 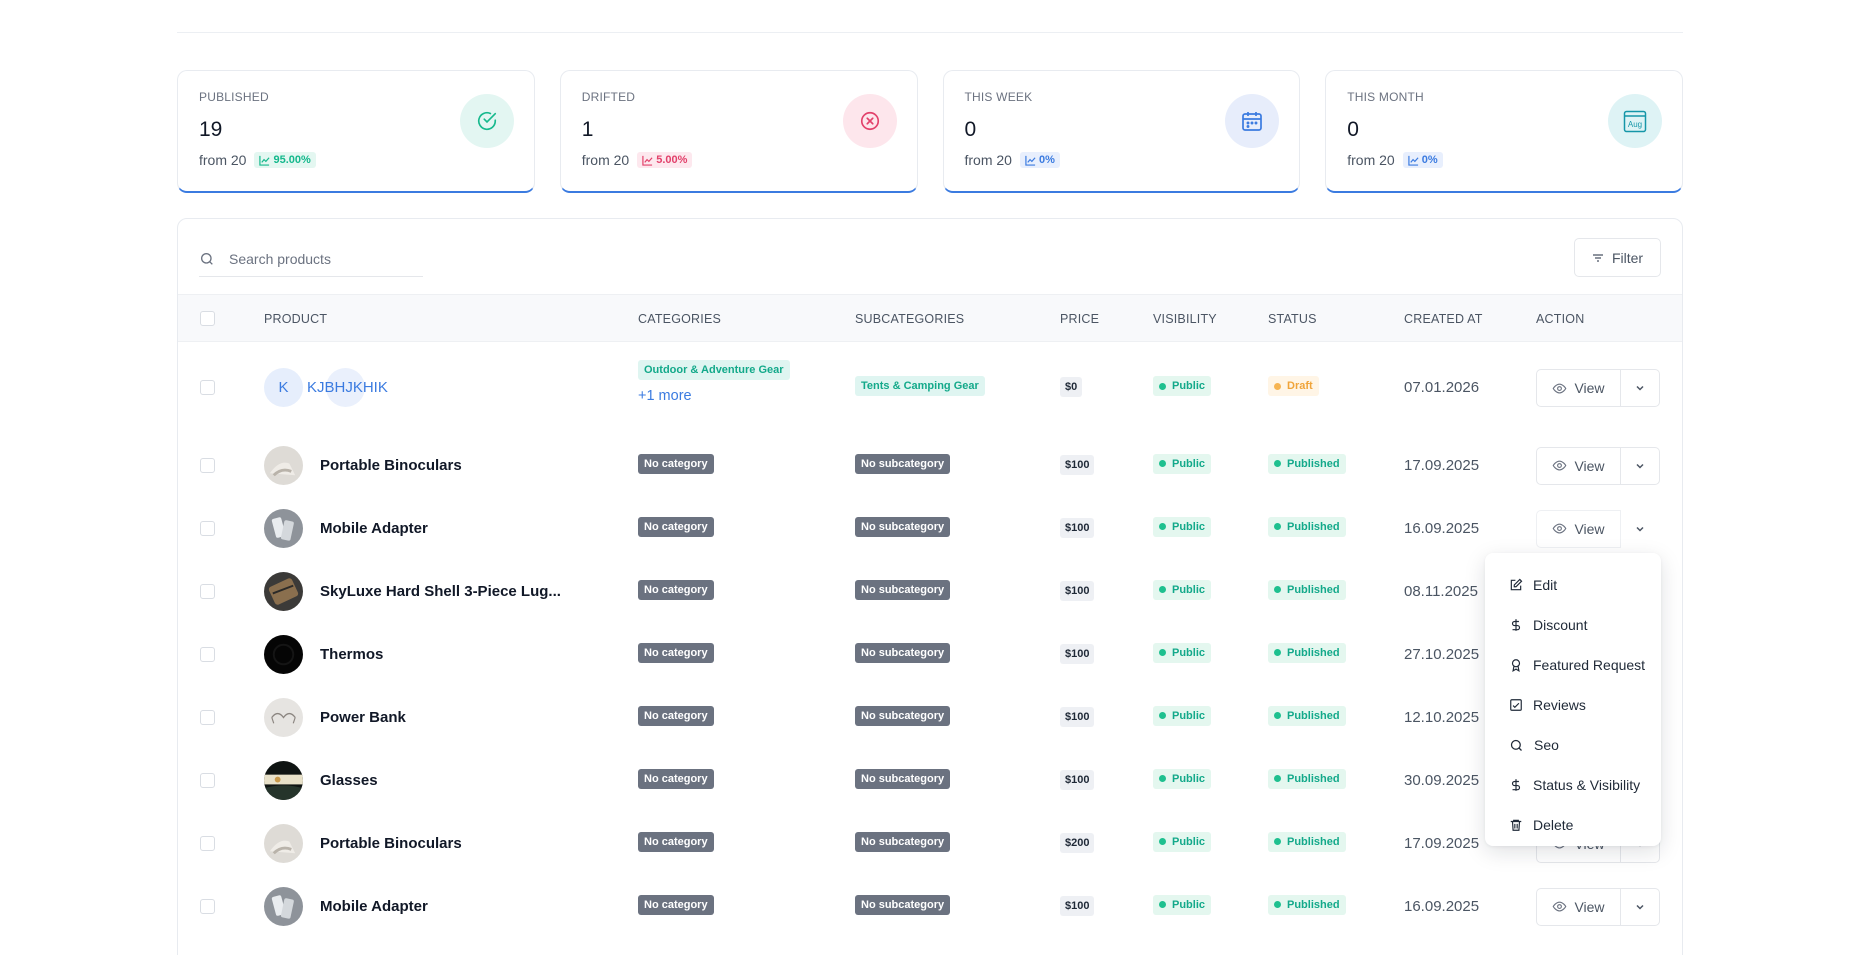 What do you see at coordinates (1185, 319) in the screenshot?
I see `column-header-visibility: VISIBILITY` at bounding box center [1185, 319].